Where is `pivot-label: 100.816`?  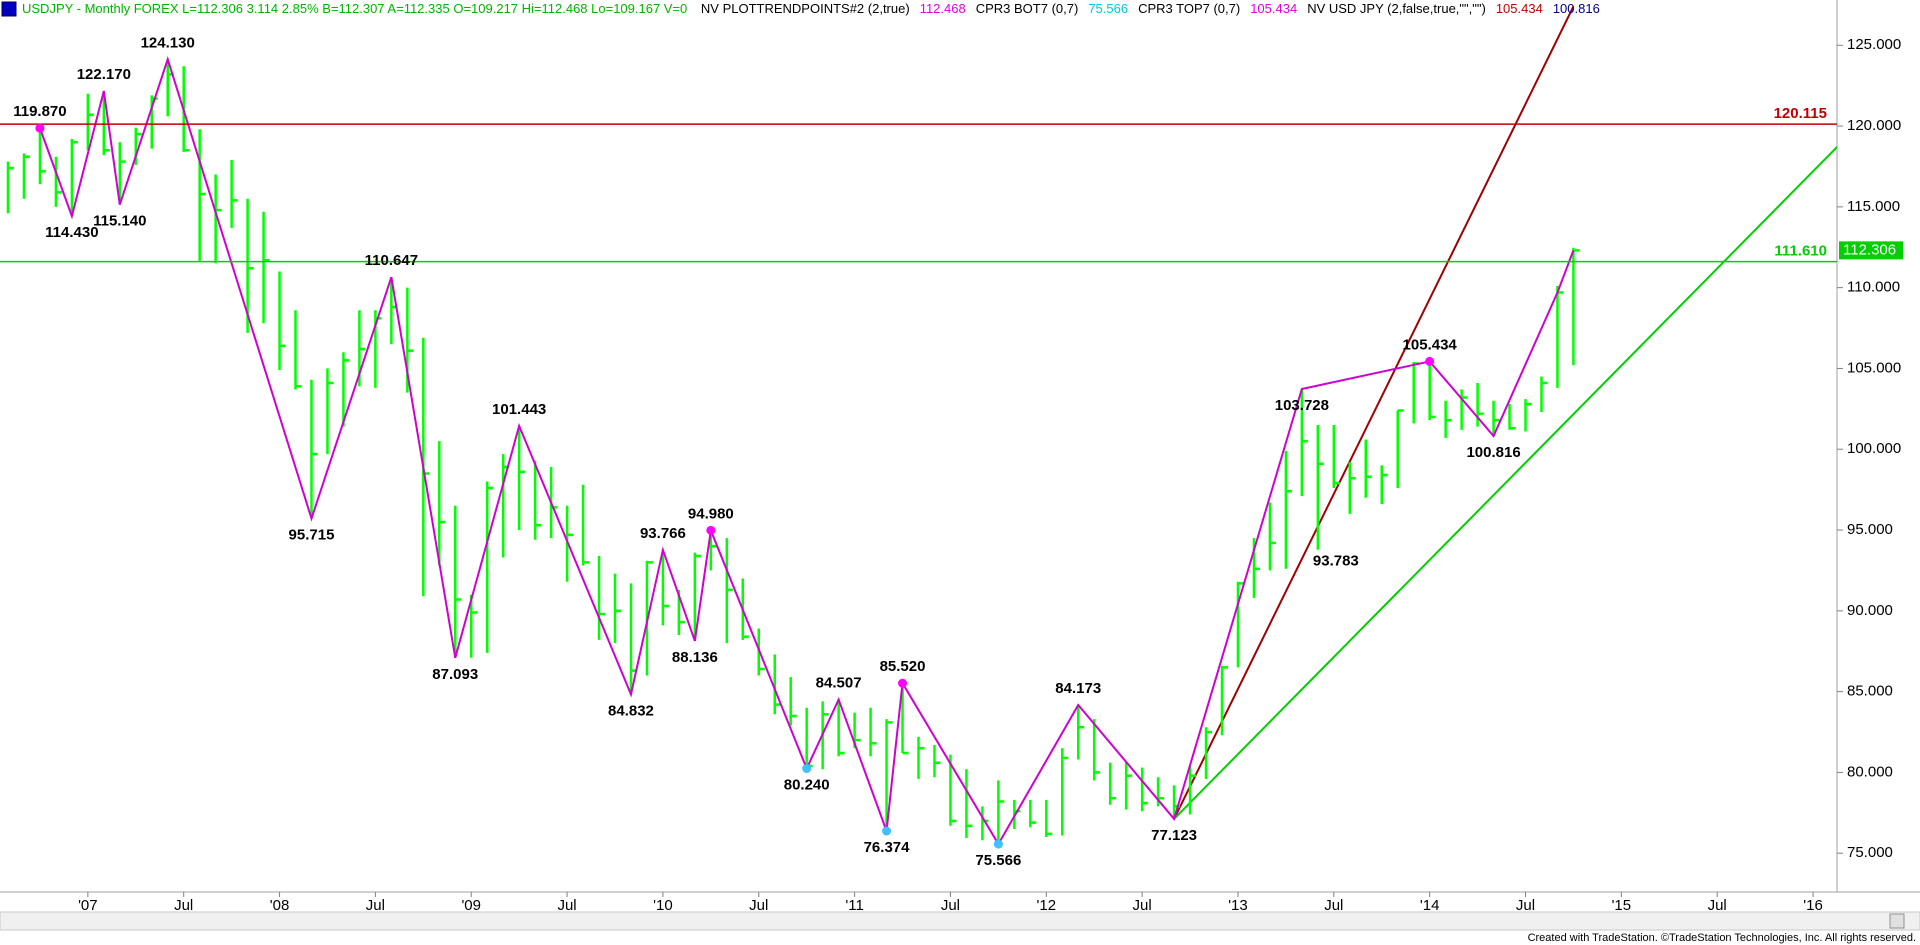 pivot-label: 100.816 is located at coordinates (1493, 452).